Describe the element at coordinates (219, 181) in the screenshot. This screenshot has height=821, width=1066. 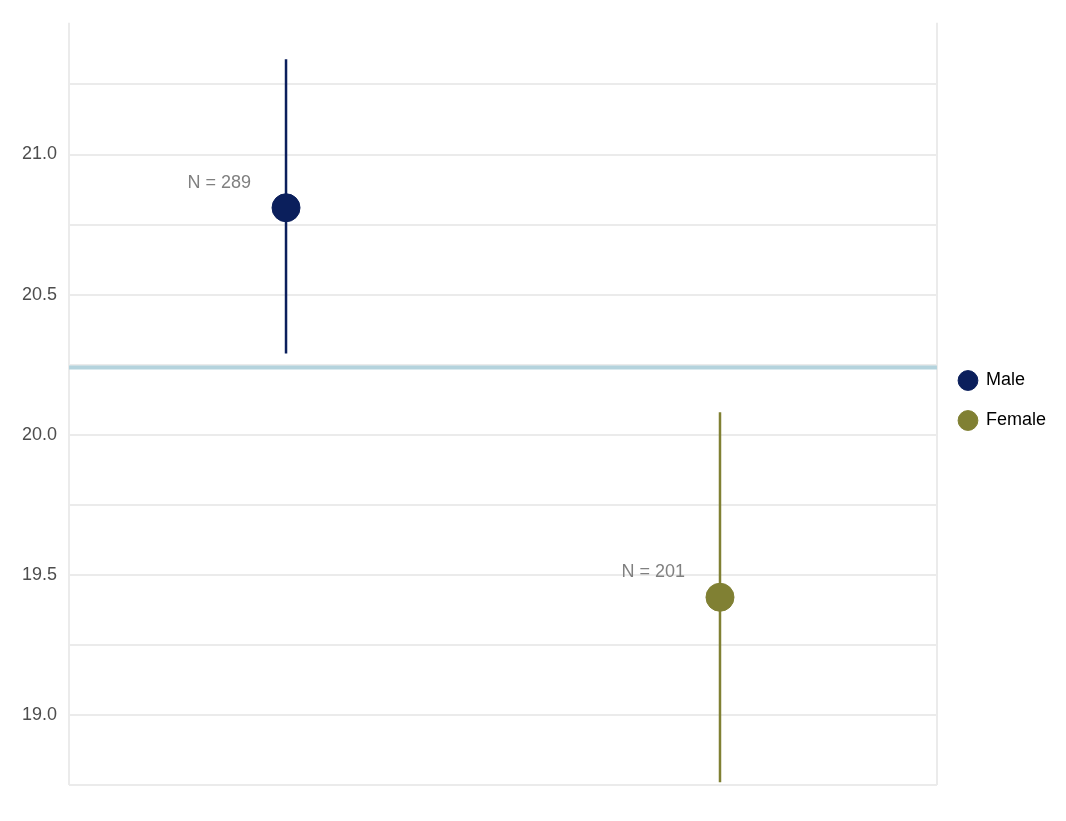
I see `annotation: N = 289` at that location.